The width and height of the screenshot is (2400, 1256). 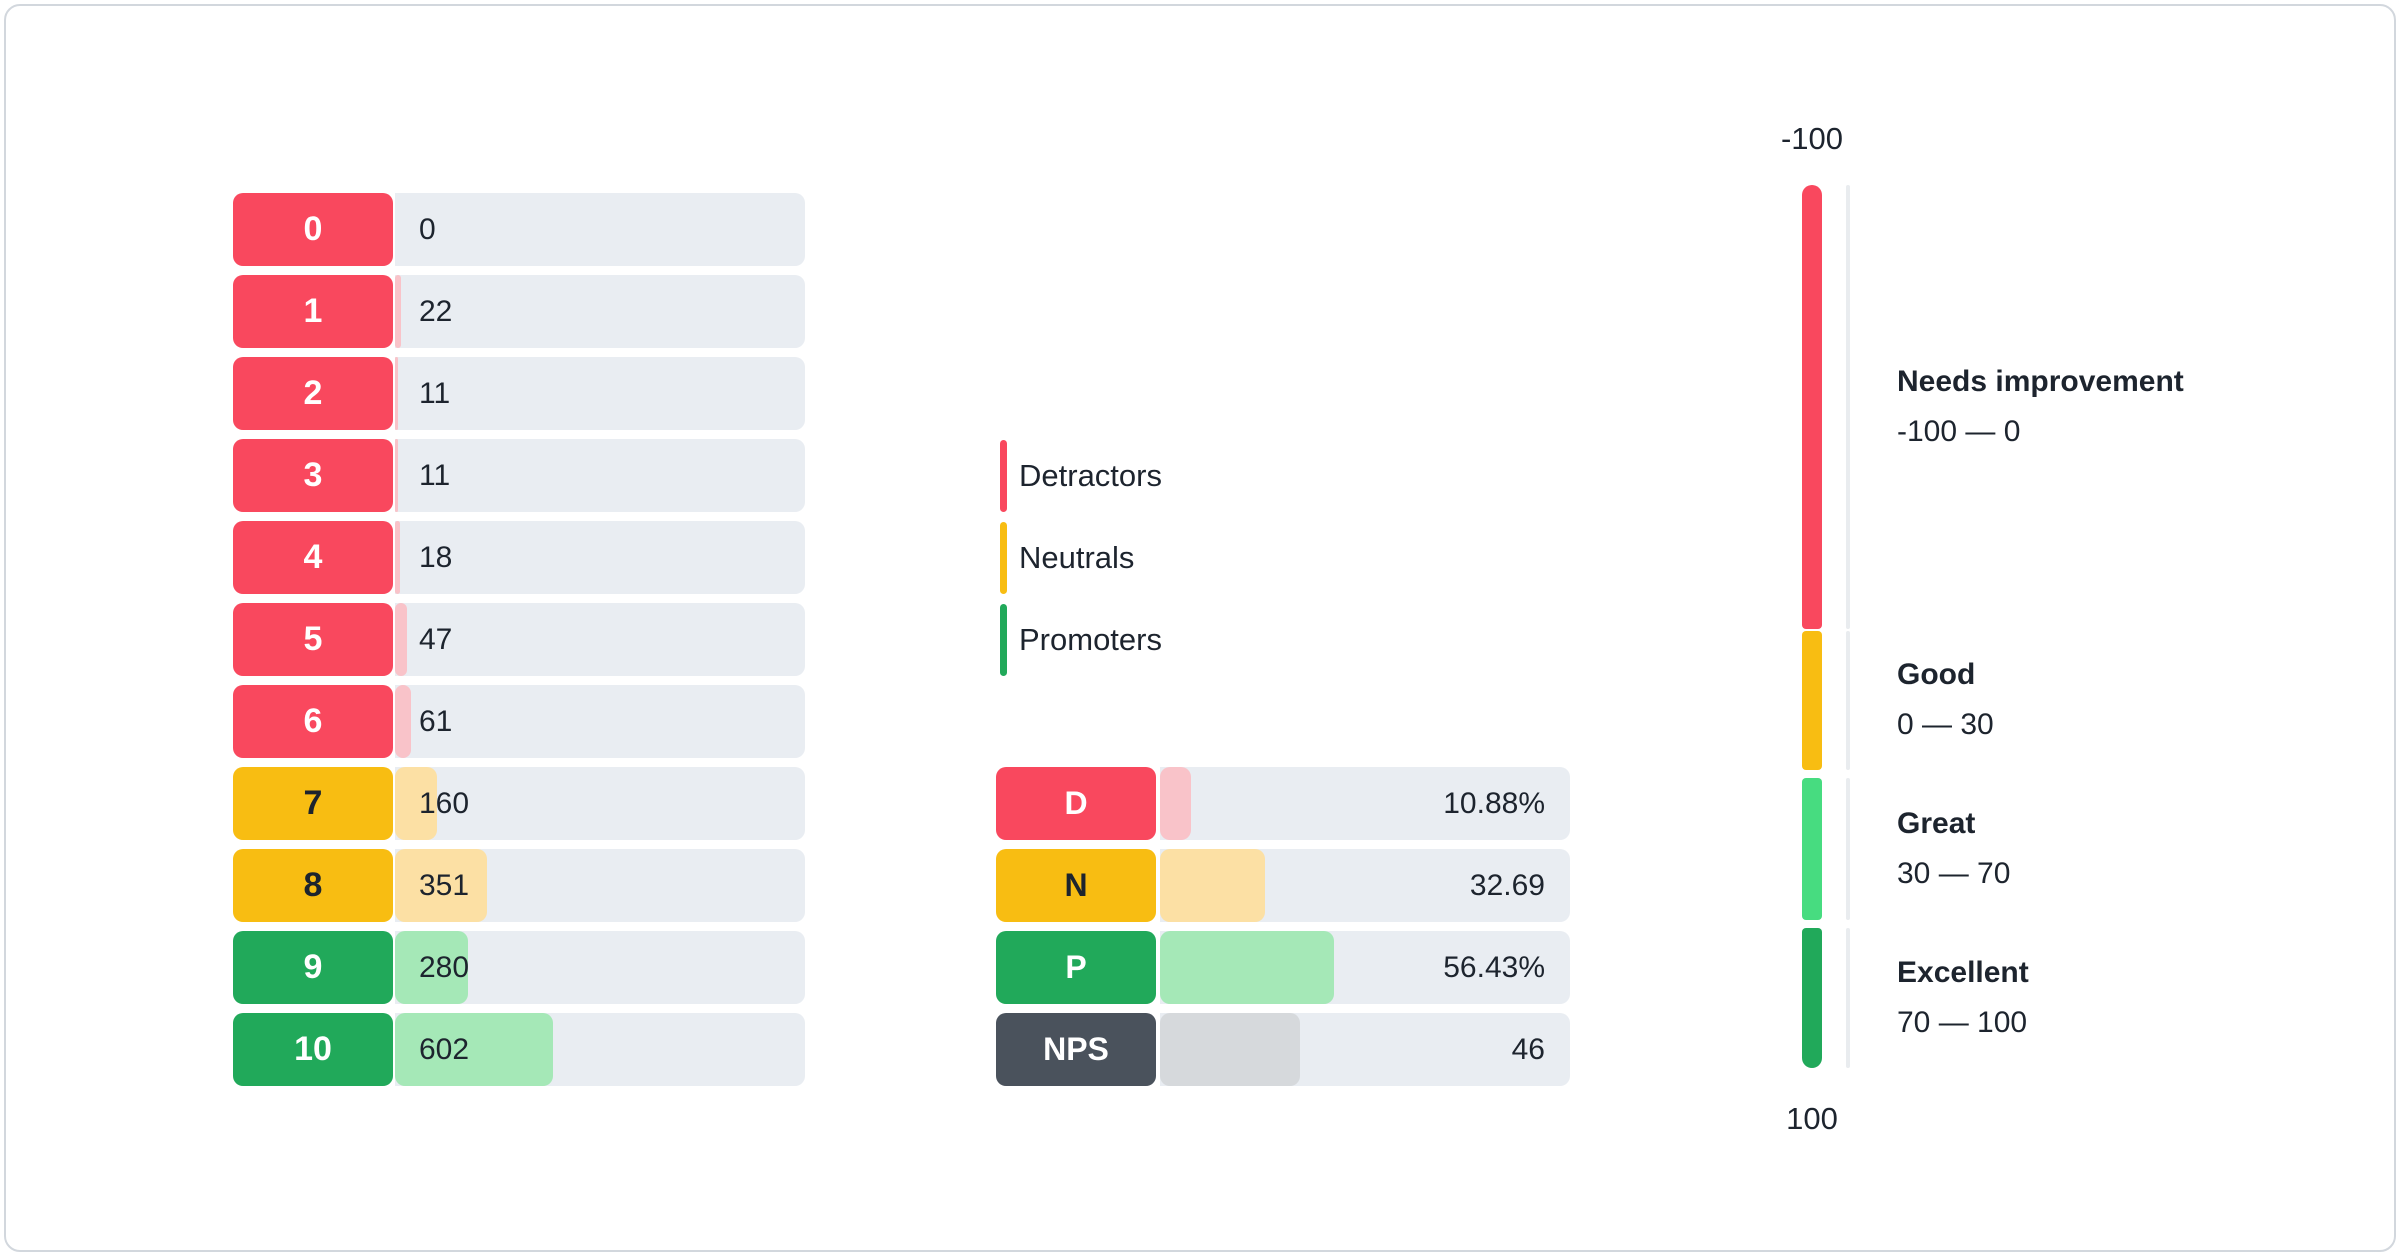 What do you see at coordinates (1494, 803) in the screenshot?
I see `summary-value: 10.88%` at bounding box center [1494, 803].